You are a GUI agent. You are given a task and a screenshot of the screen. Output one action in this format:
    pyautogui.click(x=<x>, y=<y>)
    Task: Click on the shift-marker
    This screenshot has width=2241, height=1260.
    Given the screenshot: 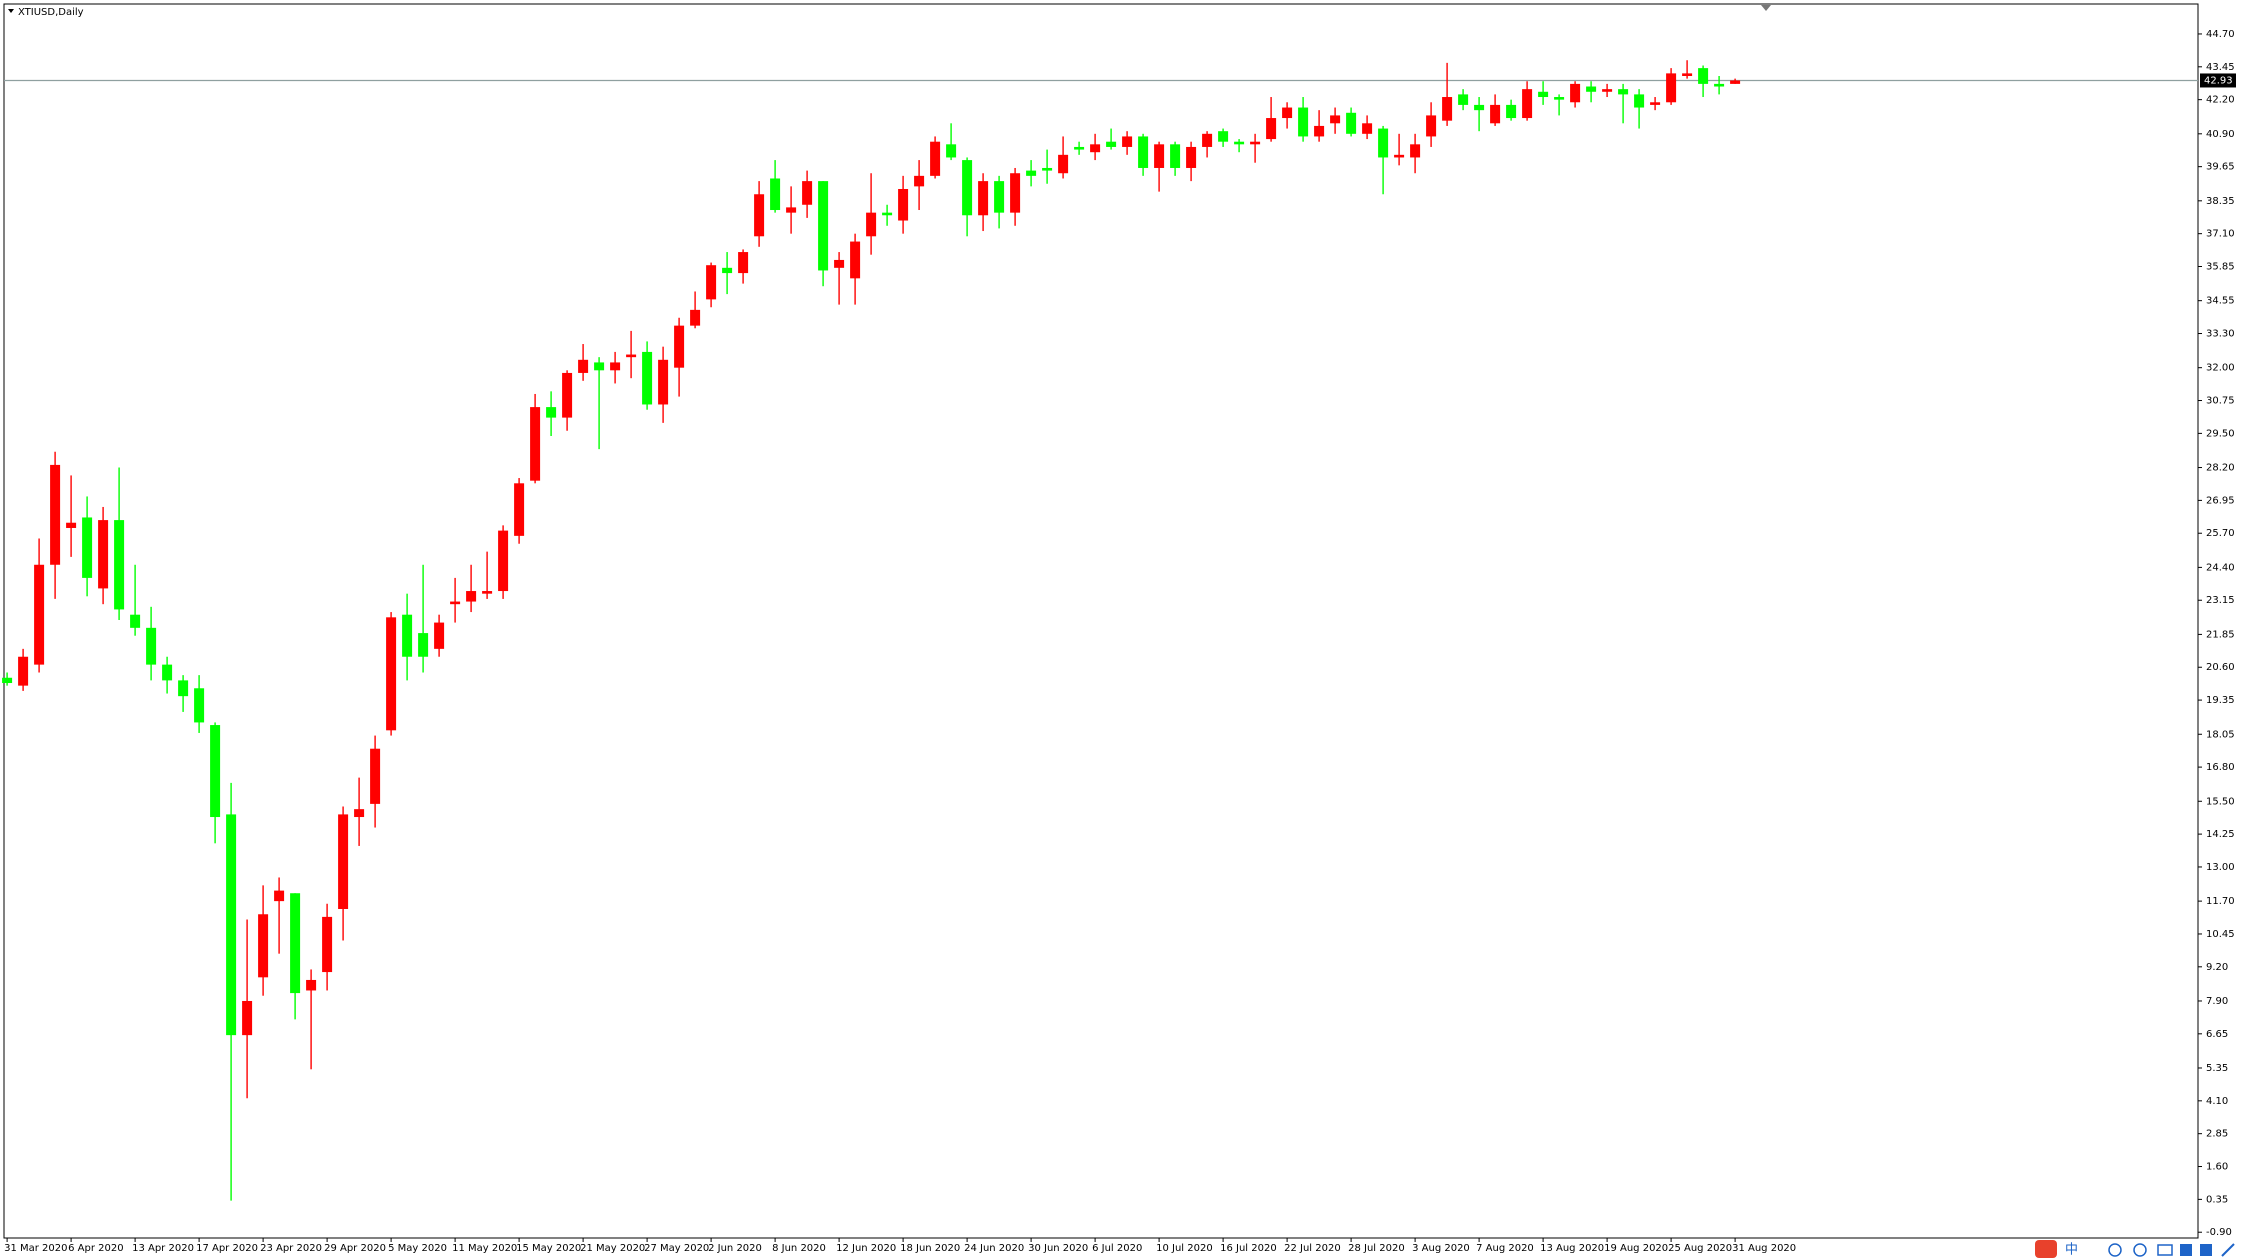 What is the action you would take?
    pyautogui.click(x=1766, y=8)
    